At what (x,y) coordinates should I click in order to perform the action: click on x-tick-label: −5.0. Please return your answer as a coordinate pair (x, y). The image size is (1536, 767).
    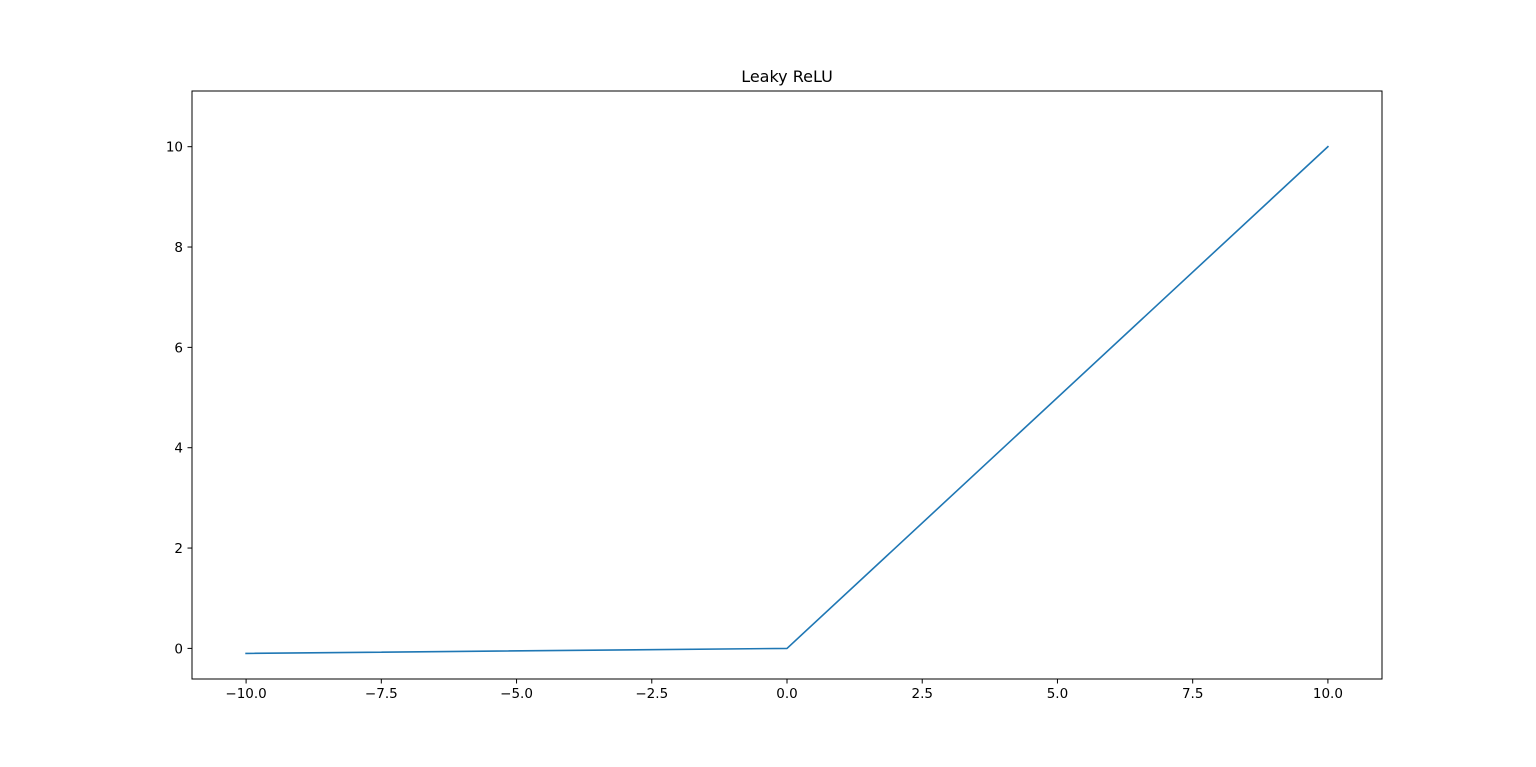
    Looking at the image, I should click on (516, 694).